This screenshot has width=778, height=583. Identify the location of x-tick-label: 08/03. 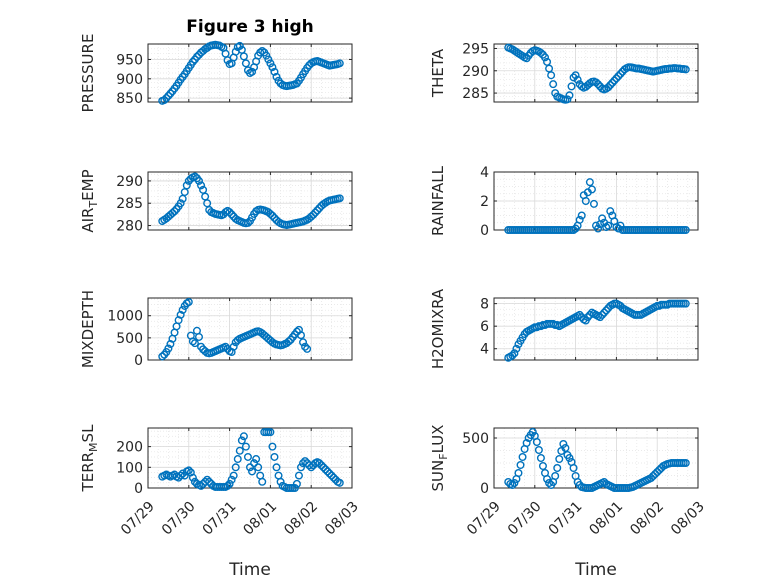
(342, 519).